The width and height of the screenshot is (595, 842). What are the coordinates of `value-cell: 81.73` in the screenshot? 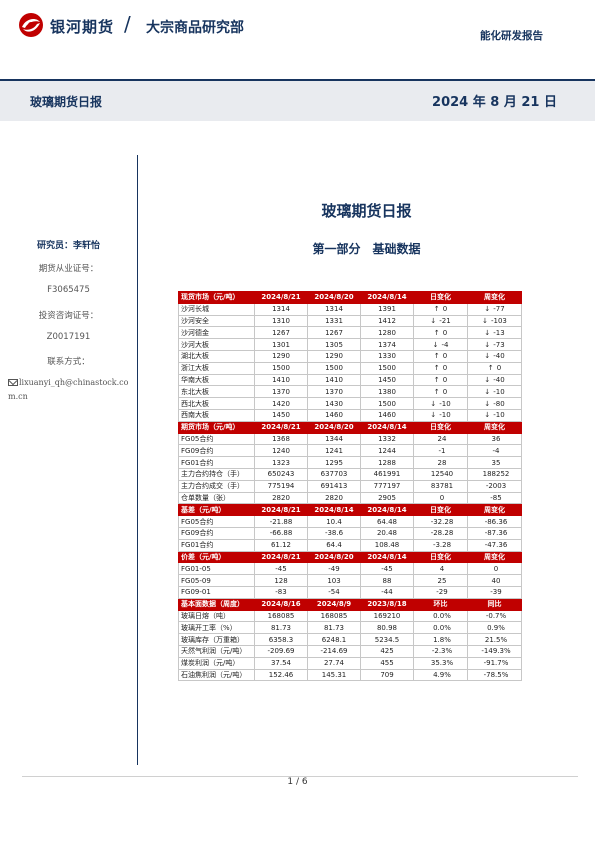 It's located at (334, 628).